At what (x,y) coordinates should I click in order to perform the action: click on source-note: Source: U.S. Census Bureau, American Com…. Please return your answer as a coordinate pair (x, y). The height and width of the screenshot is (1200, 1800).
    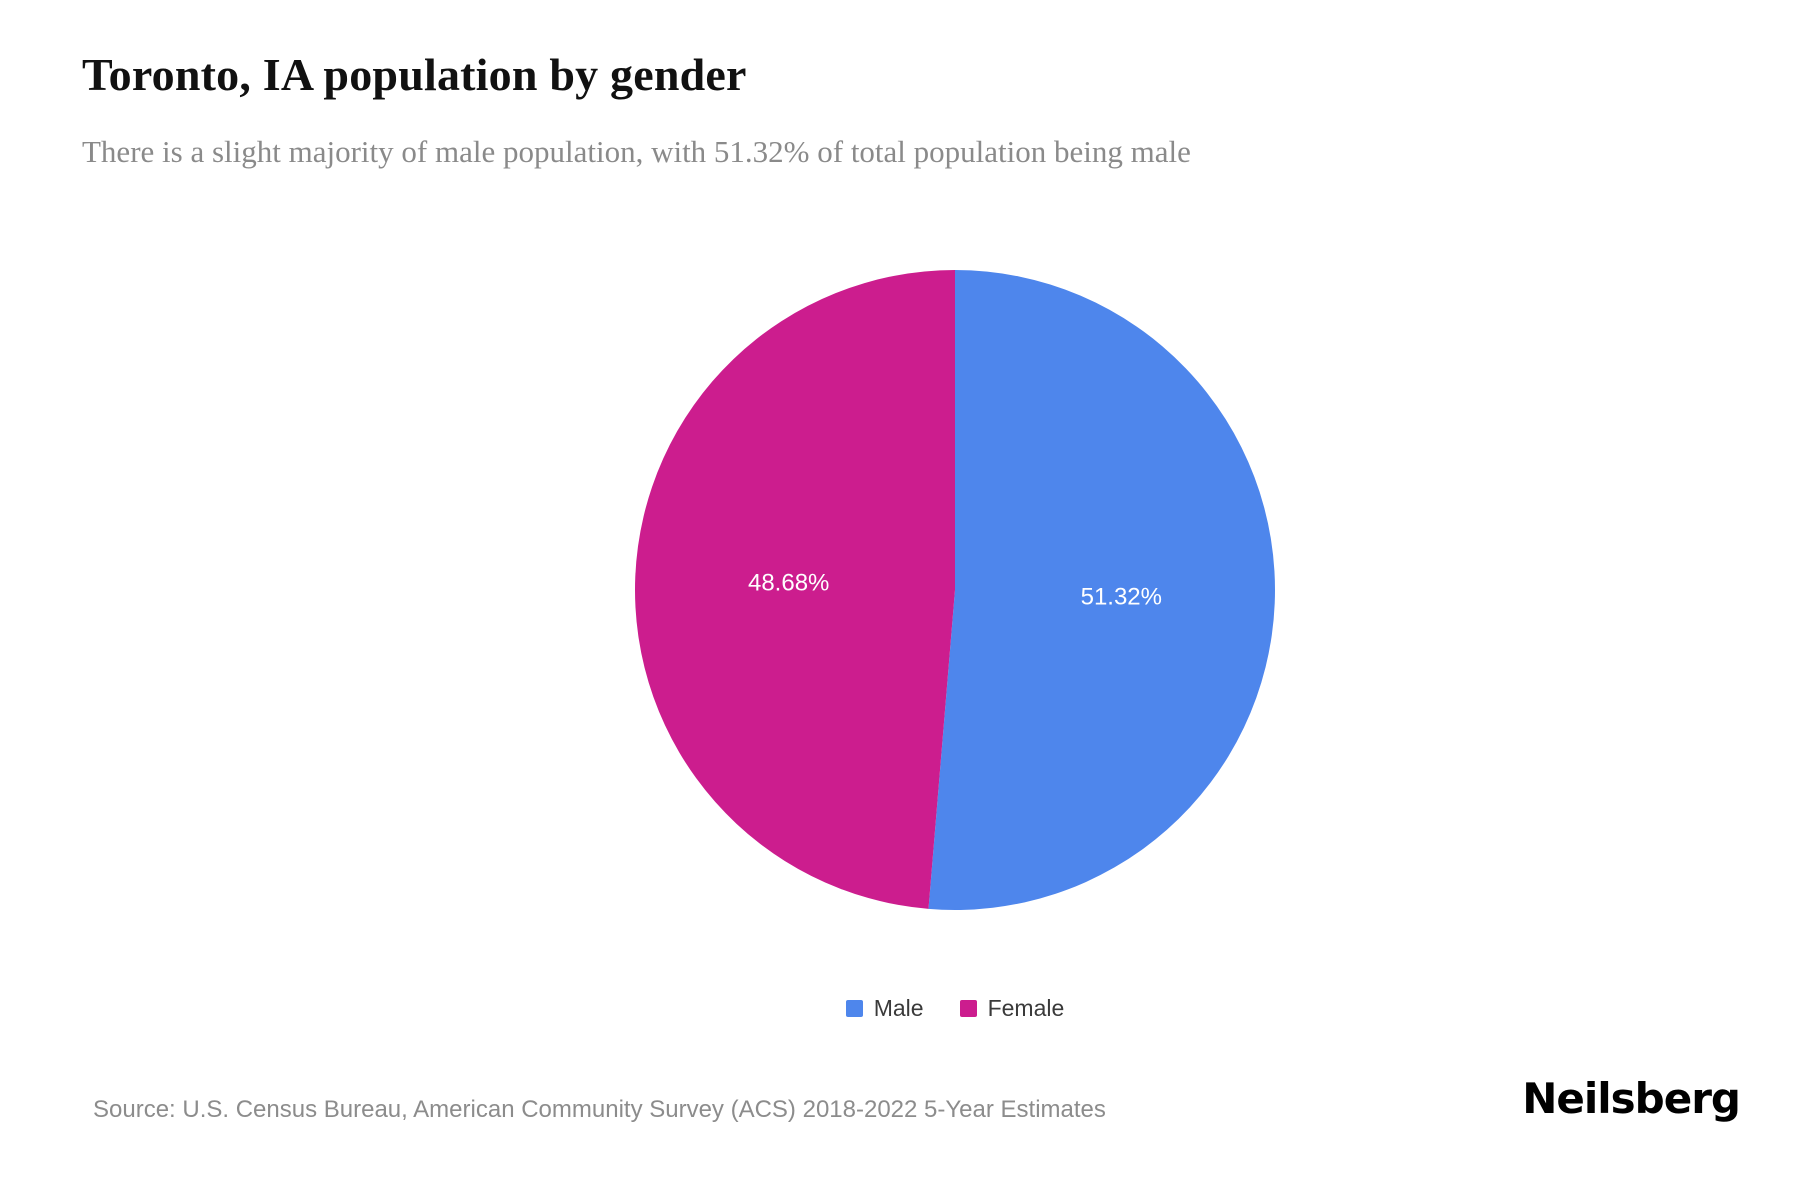
    Looking at the image, I should click on (599, 1109).